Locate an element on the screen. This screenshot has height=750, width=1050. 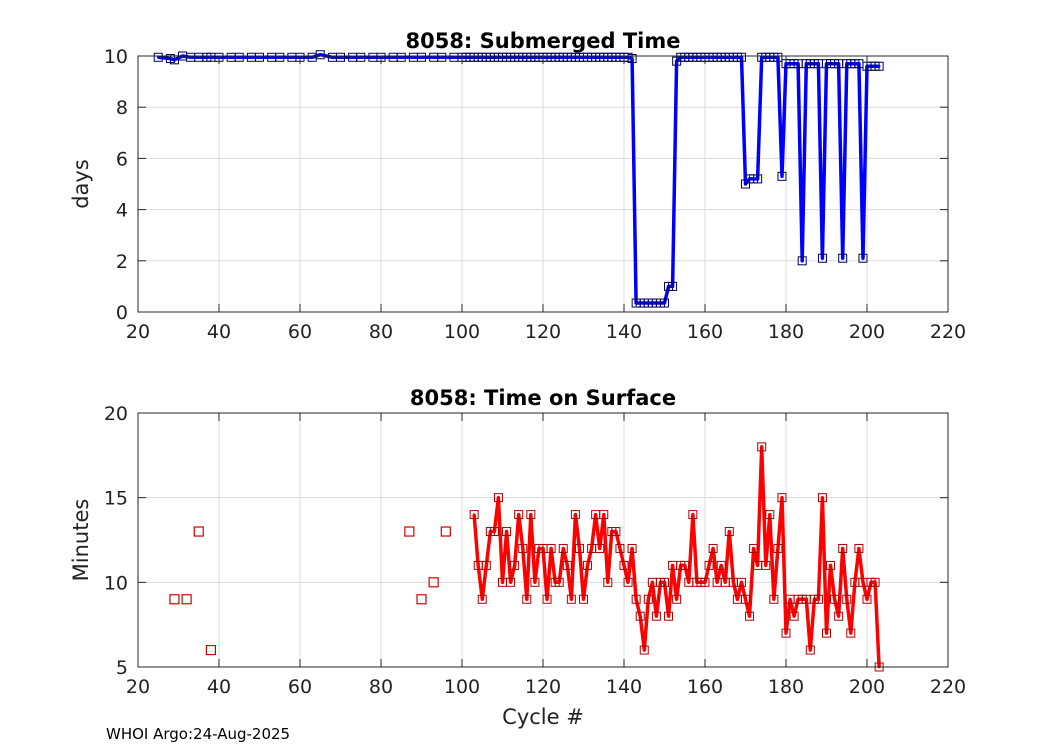
x-tick-label: 180 is located at coordinates (786, 332).